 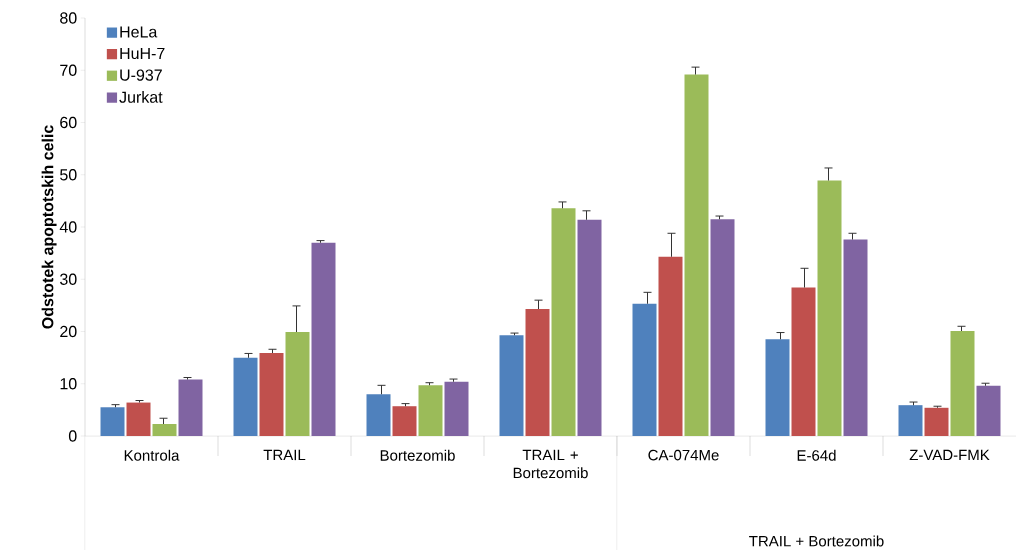 What do you see at coordinates (141, 97) in the screenshot?
I see `legend-label: Jurkat` at bounding box center [141, 97].